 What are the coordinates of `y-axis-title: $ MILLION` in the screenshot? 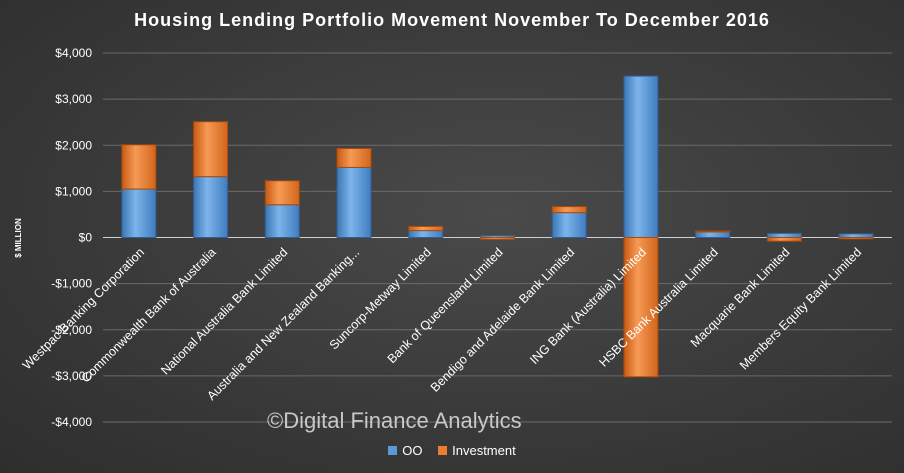 It's located at (18, 238).